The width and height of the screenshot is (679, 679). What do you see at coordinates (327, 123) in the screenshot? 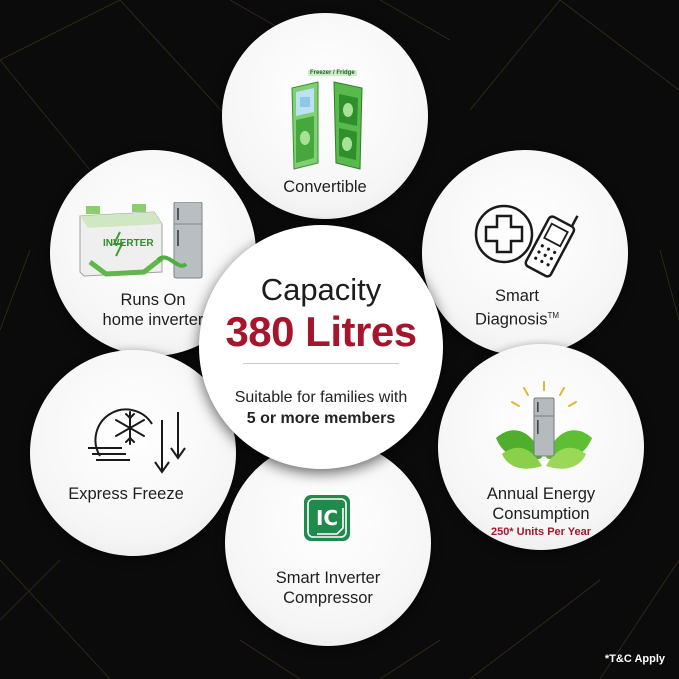
I see `convertible-fridge-icon` at bounding box center [327, 123].